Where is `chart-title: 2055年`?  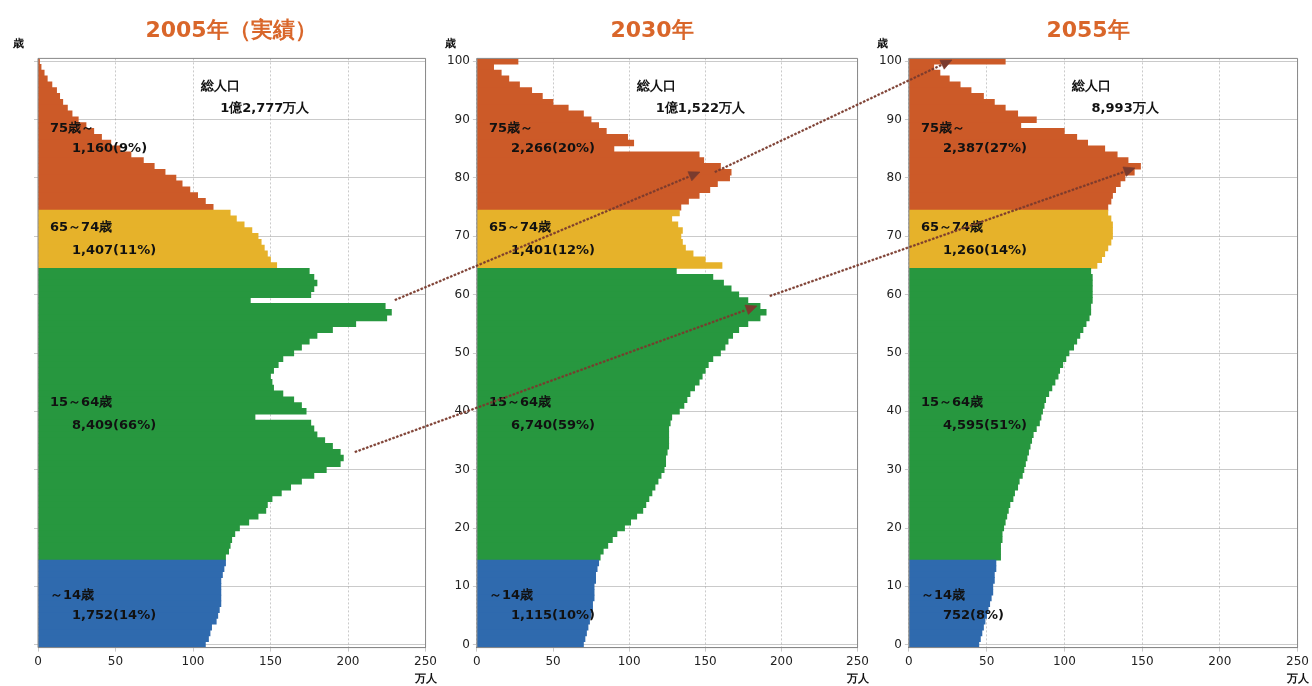 chart-title: 2055年 is located at coordinates (1088, 29).